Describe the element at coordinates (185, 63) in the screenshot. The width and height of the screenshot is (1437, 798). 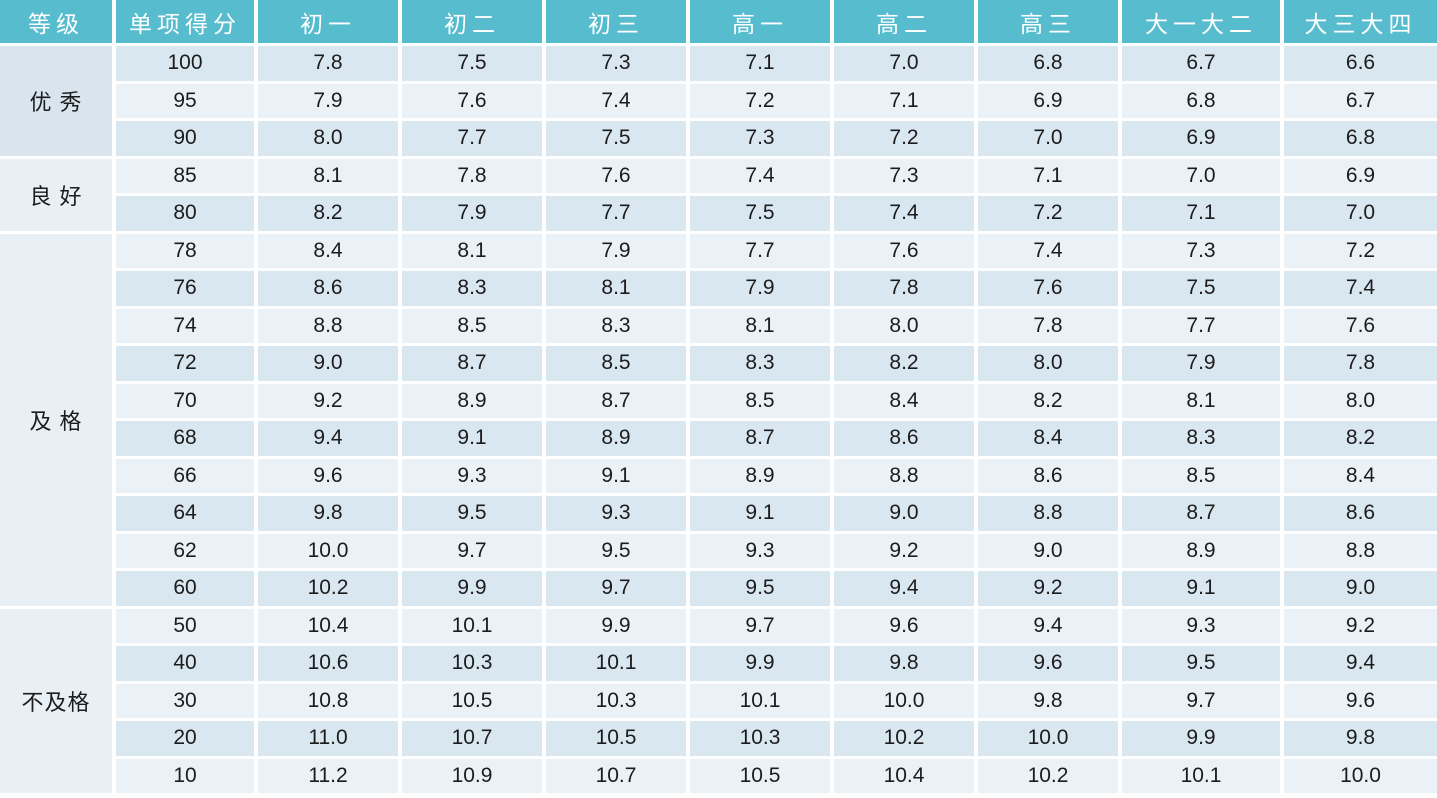
I see `score-cell: 100` at that location.